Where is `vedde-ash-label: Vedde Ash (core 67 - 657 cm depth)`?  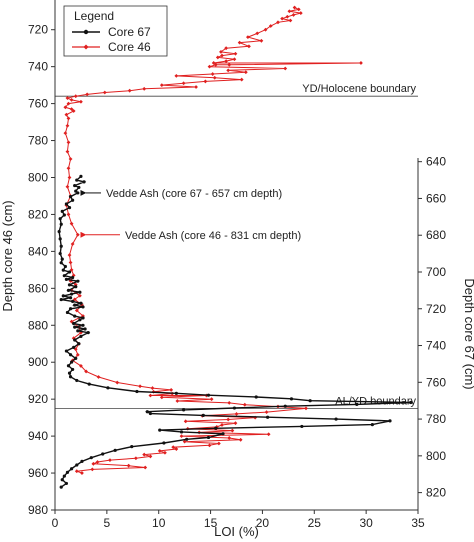 vedde-ash-label: Vedde Ash (core 67 - 657 cm depth) is located at coordinates (194, 194).